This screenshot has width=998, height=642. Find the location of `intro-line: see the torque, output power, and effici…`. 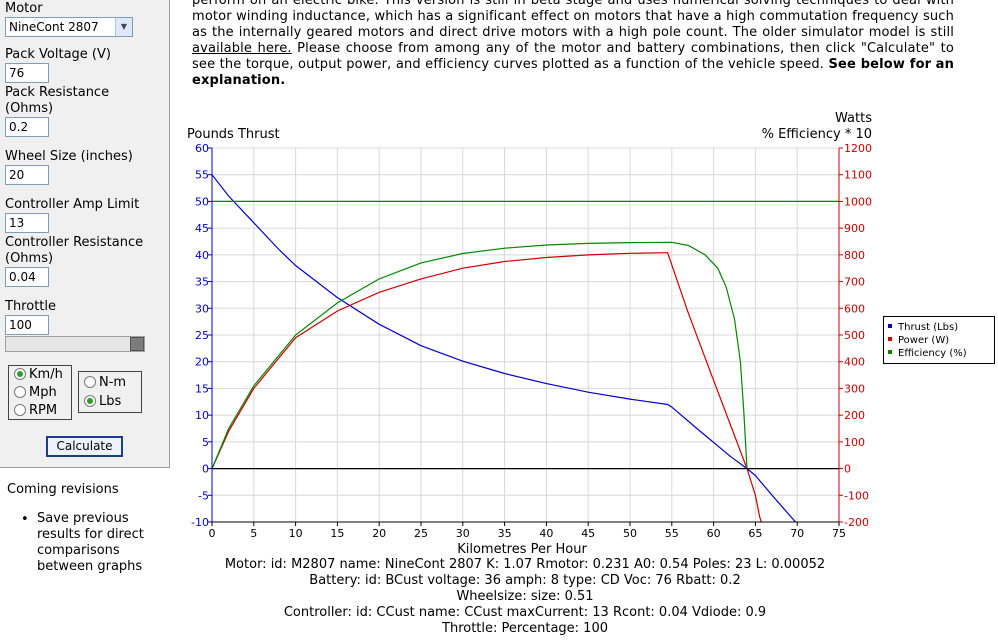

intro-line: see the torque, output power, and effici… is located at coordinates (510, 64).